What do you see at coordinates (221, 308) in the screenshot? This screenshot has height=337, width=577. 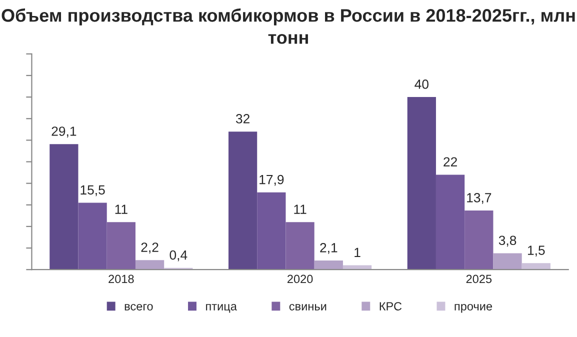 I see `legend-label: птица` at bounding box center [221, 308].